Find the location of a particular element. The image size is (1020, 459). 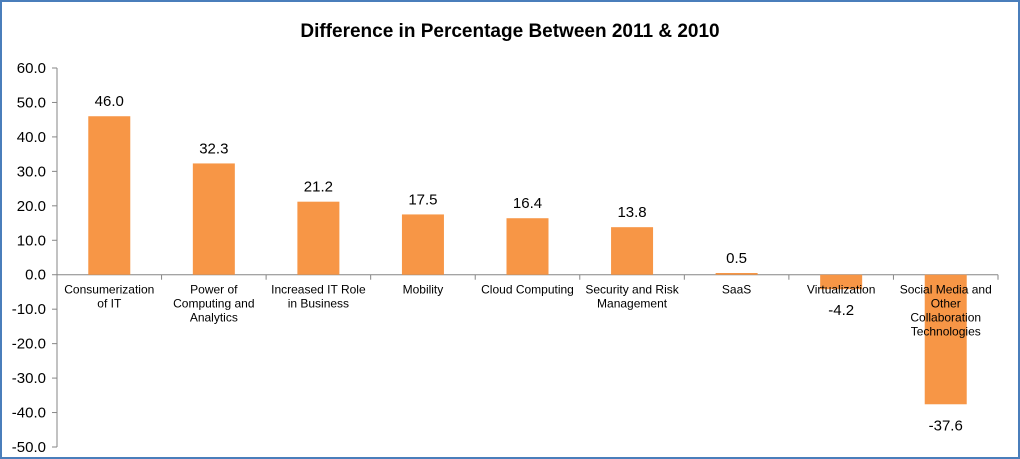

data-label: 21.2 is located at coordinates (318, 187).